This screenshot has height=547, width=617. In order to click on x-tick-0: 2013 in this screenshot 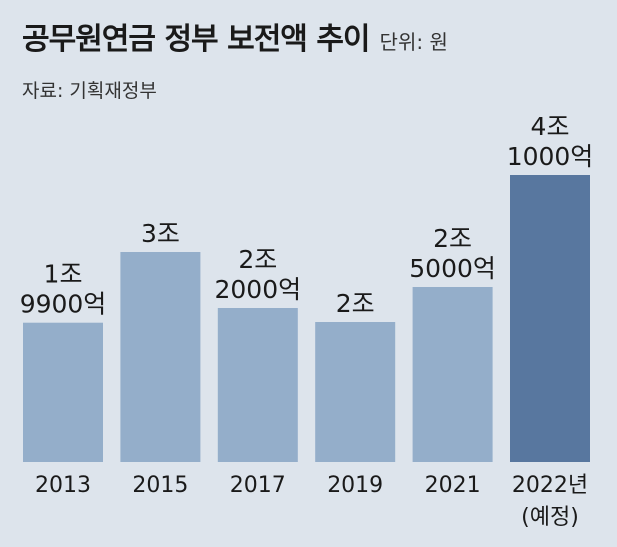, I will do `click(63, 485)`.